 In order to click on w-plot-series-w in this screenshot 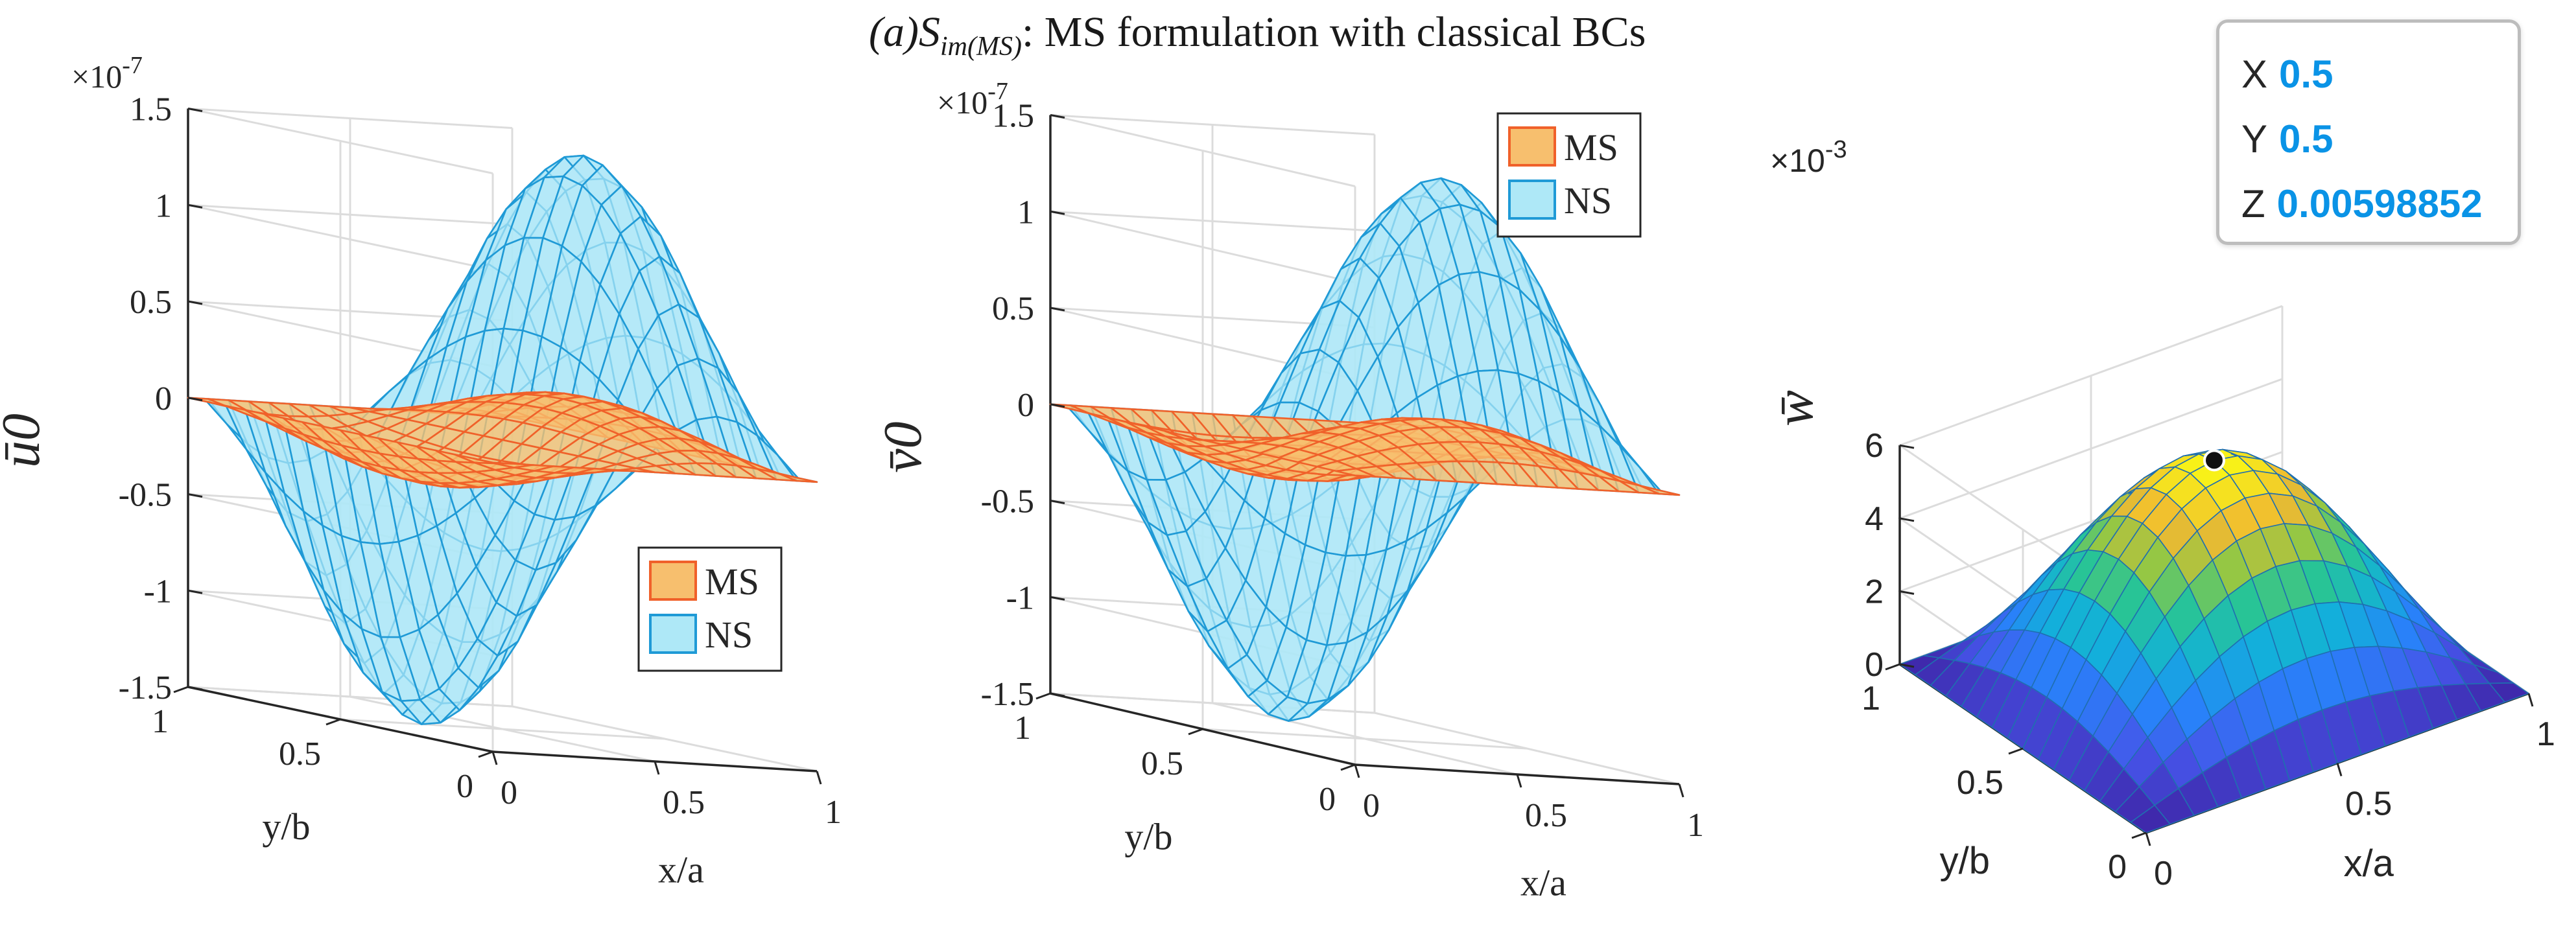, I will do `click(2214, 641)`.